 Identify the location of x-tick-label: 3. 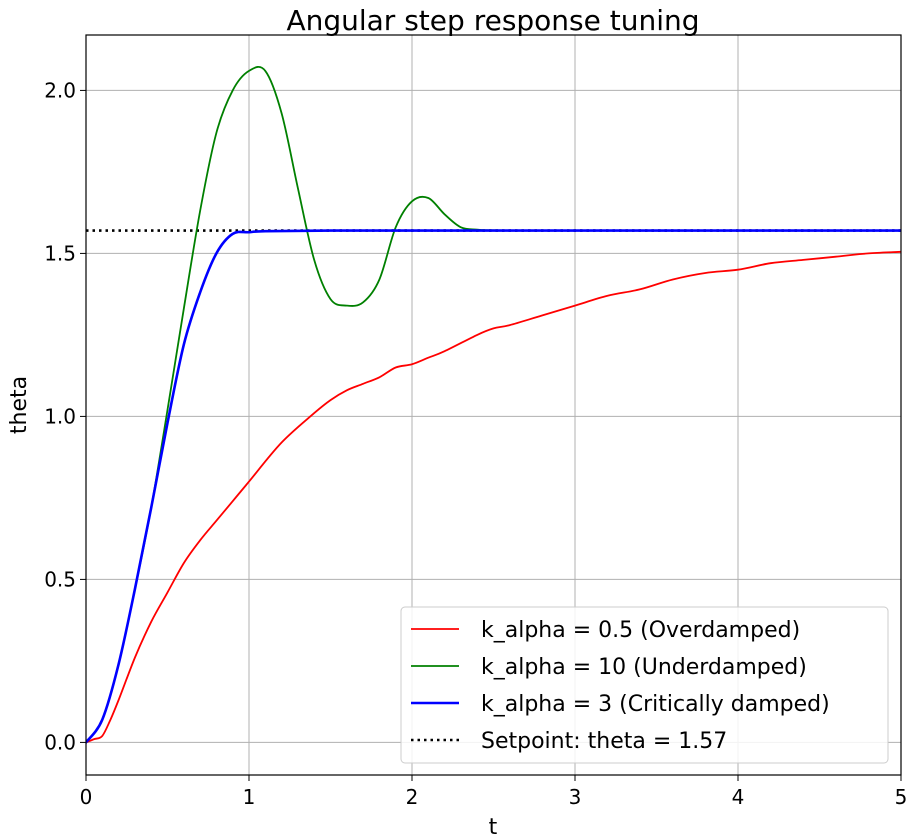
(575, 797).